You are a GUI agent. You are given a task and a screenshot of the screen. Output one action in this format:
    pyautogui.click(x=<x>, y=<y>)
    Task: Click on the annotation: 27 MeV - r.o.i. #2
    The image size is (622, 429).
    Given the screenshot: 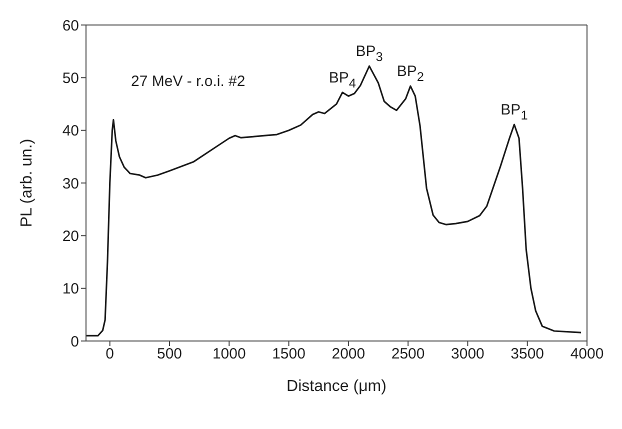 What is the action you would take?
    pyautogui.click(x=188, y=81)
    